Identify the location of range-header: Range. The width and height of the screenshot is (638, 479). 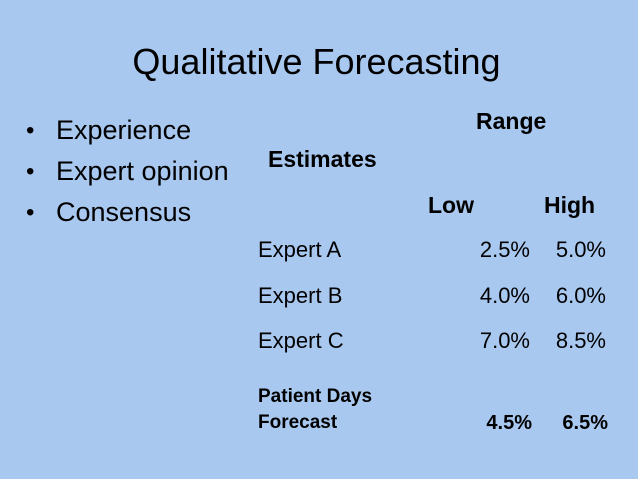
(511, 121).